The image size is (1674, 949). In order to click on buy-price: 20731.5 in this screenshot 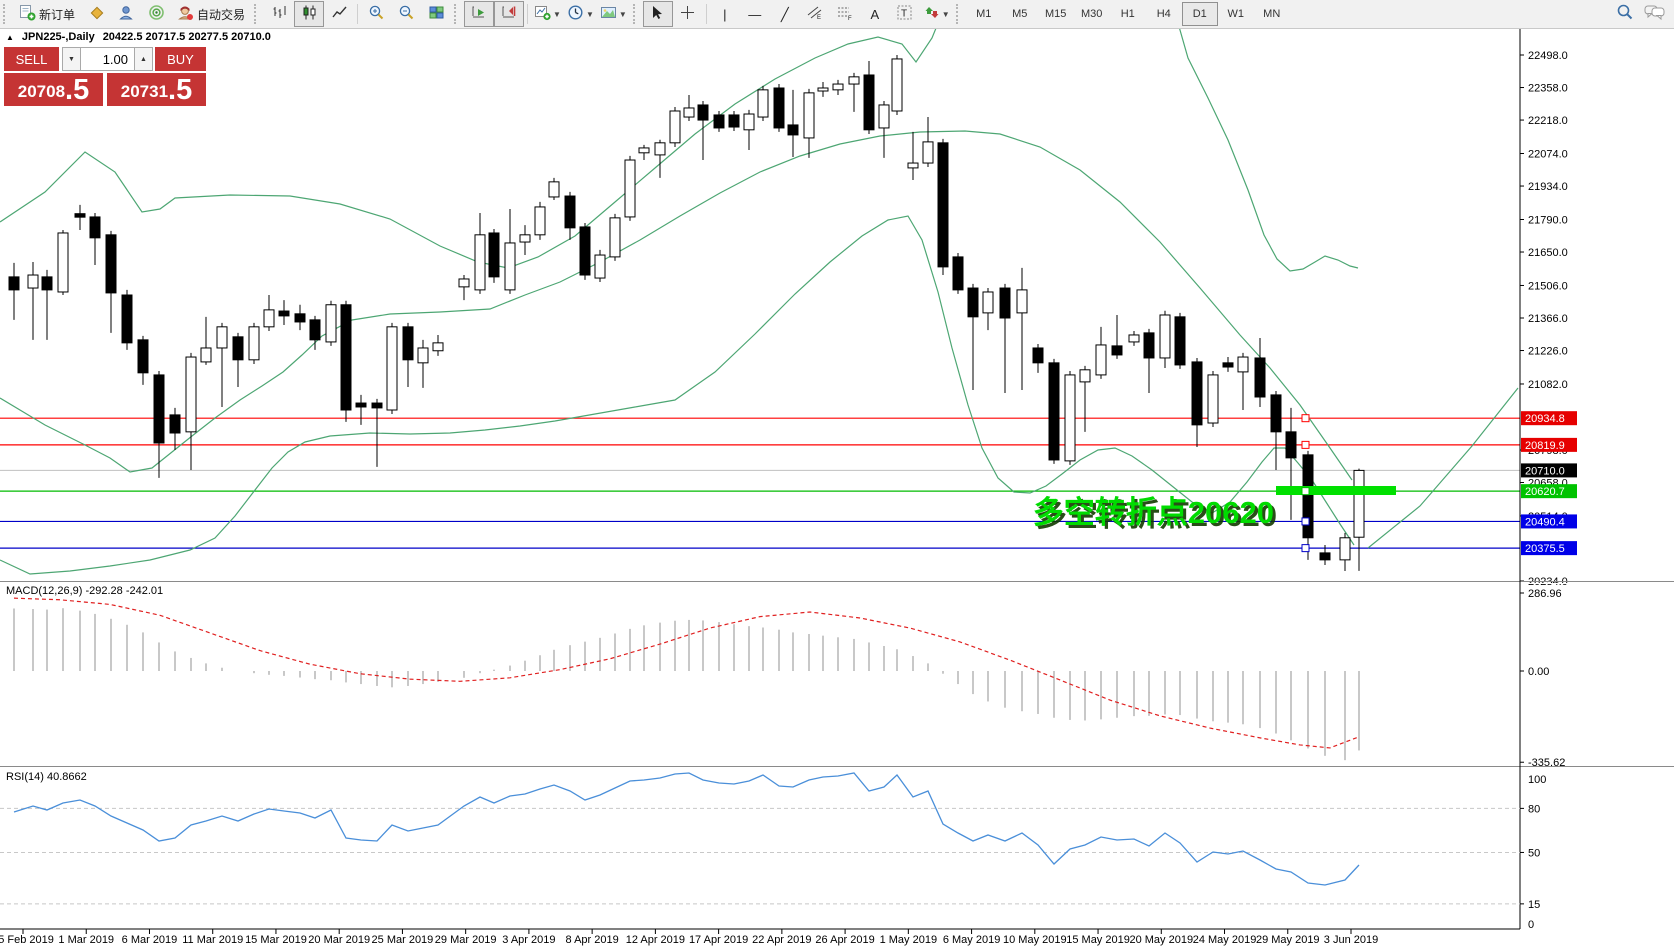, I will do `click(156, 89)`.